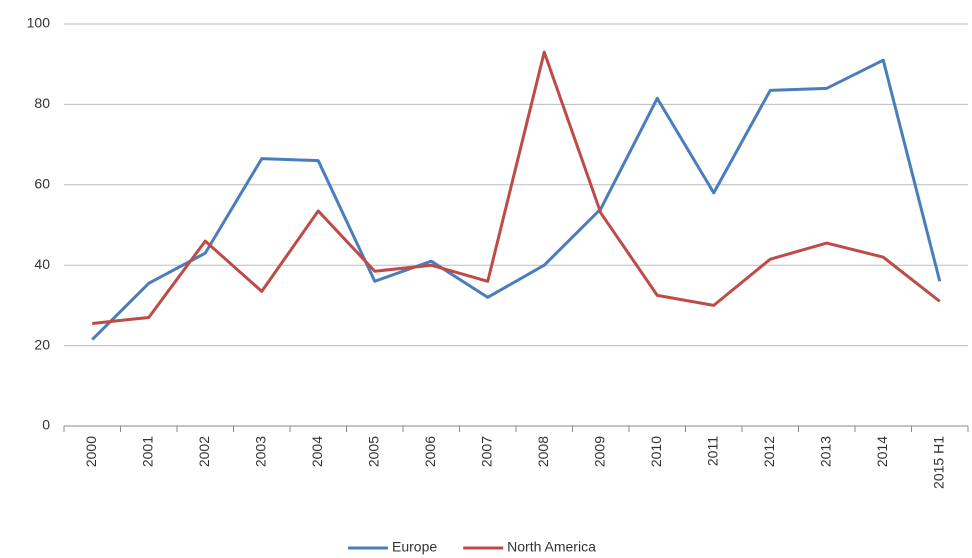 The width and height of the screenshot is (972, 558). Describe the element at coordinates (825, 451) in the screenshot. I see `x-tick-label: 2013` at that location.